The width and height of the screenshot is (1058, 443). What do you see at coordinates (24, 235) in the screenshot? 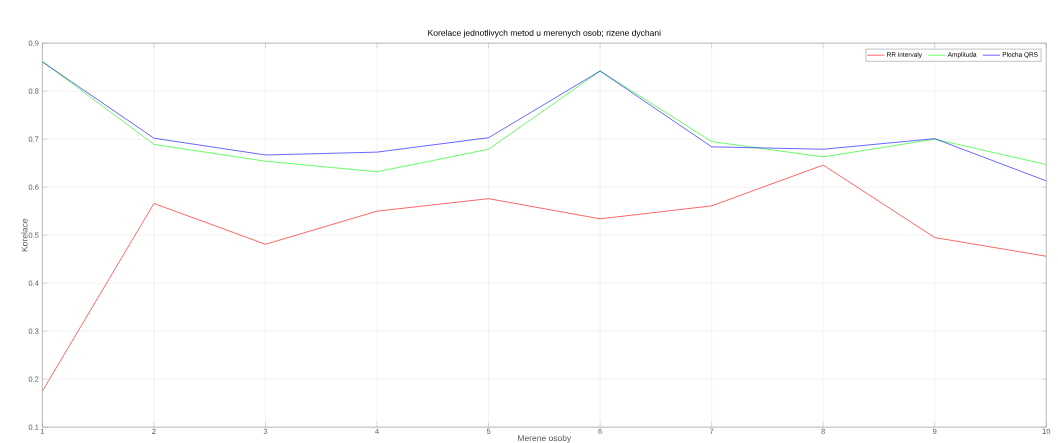
I see `y-axis-title: Korelace` at bounding box center [24, 235].